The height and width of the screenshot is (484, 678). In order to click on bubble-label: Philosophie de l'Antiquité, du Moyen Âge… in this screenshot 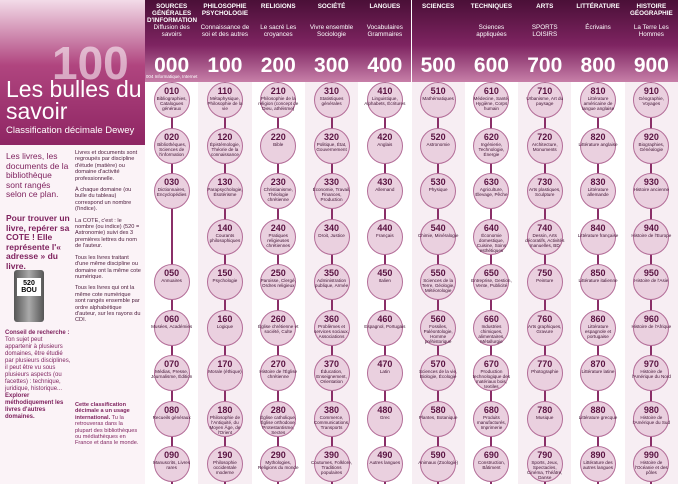, I will do `click(225, 424)`.